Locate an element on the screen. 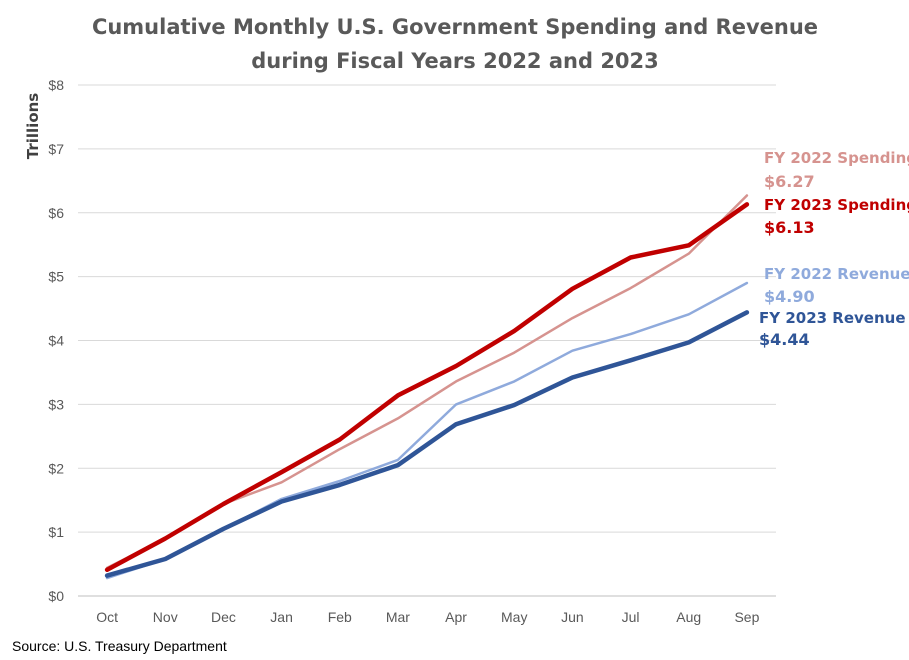  y-tick-label: $2 is located at coordinates (56, 468).